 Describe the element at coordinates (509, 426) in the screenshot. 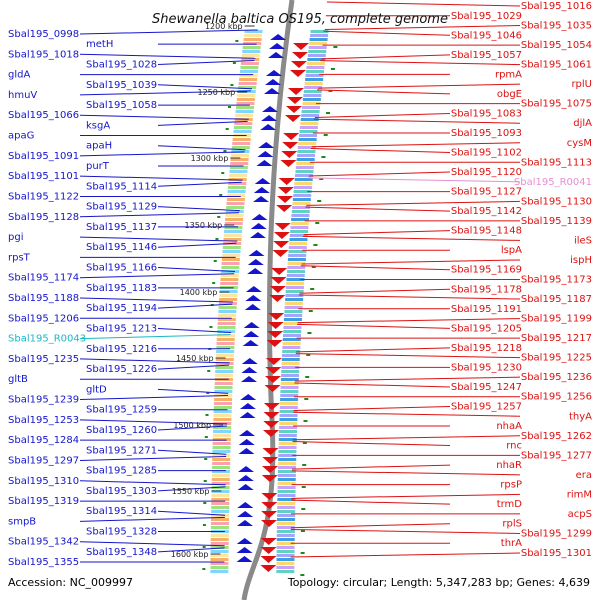

I see `reverse-gene-label: nhaA` at that location.